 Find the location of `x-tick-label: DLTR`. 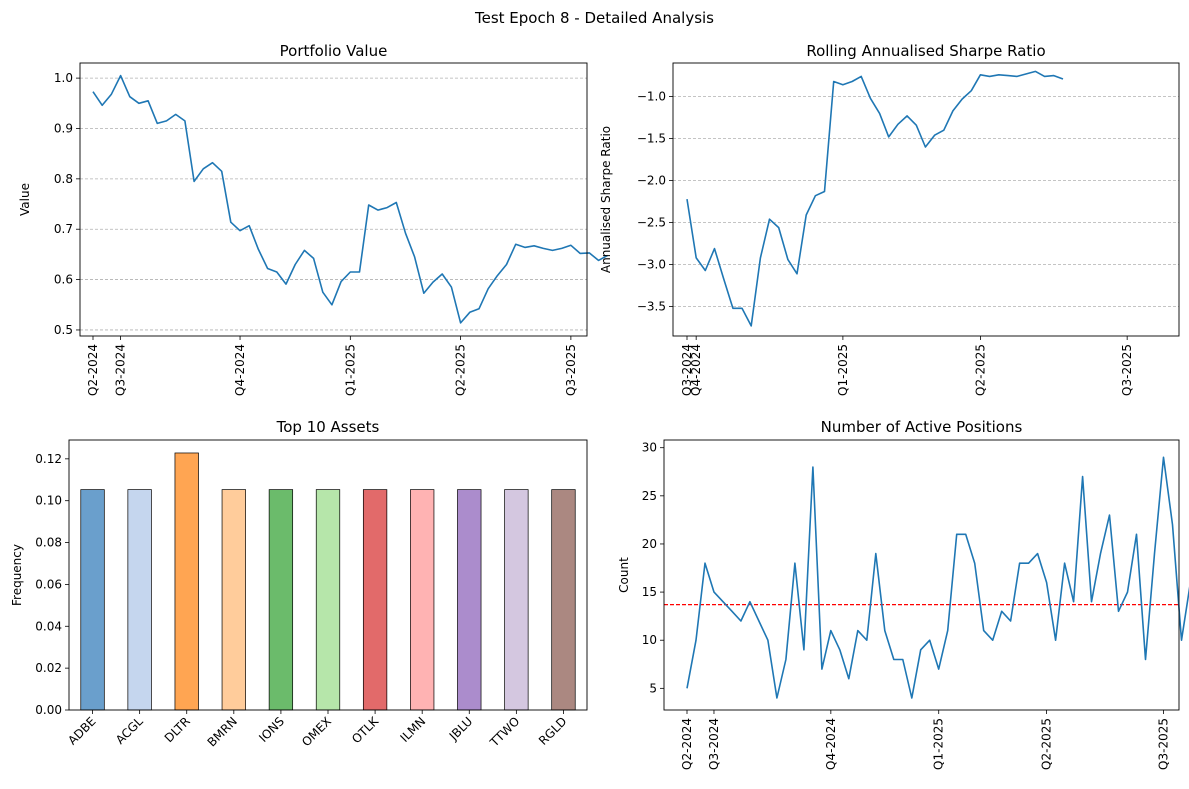

x-tick-label: DLTR is located at coordinates (177, 729).